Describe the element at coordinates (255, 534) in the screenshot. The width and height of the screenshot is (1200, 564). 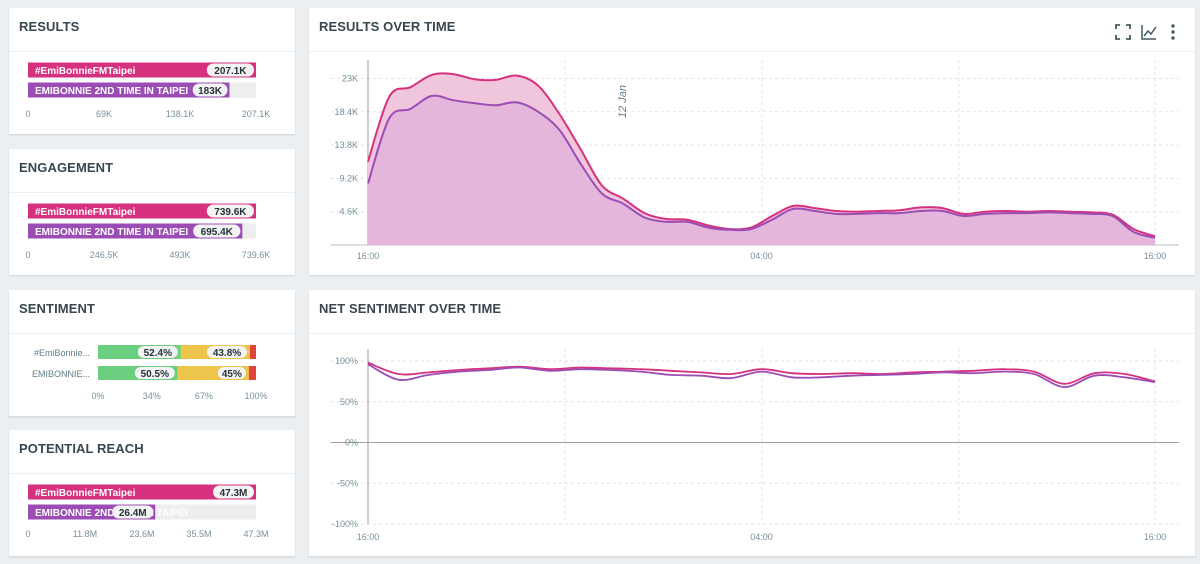
I see `x-tick-label: 47.3M` at that location.